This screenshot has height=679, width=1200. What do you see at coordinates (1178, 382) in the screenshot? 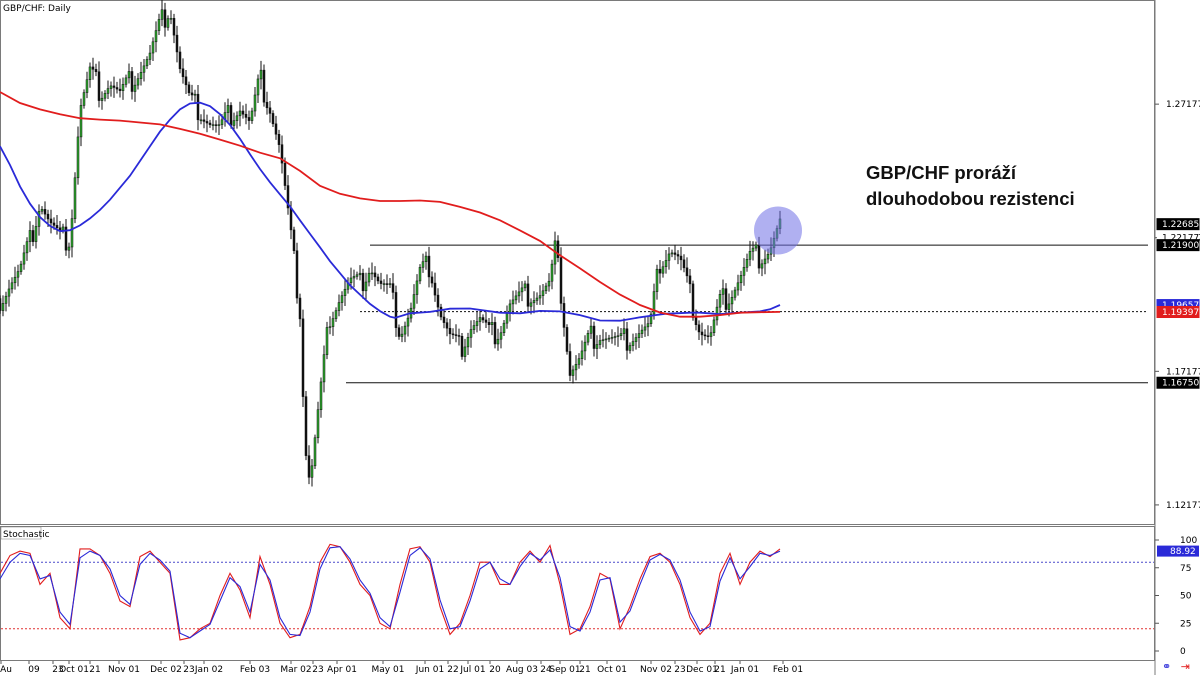
I see `price-label-box` at bounding box center [1178, 382].